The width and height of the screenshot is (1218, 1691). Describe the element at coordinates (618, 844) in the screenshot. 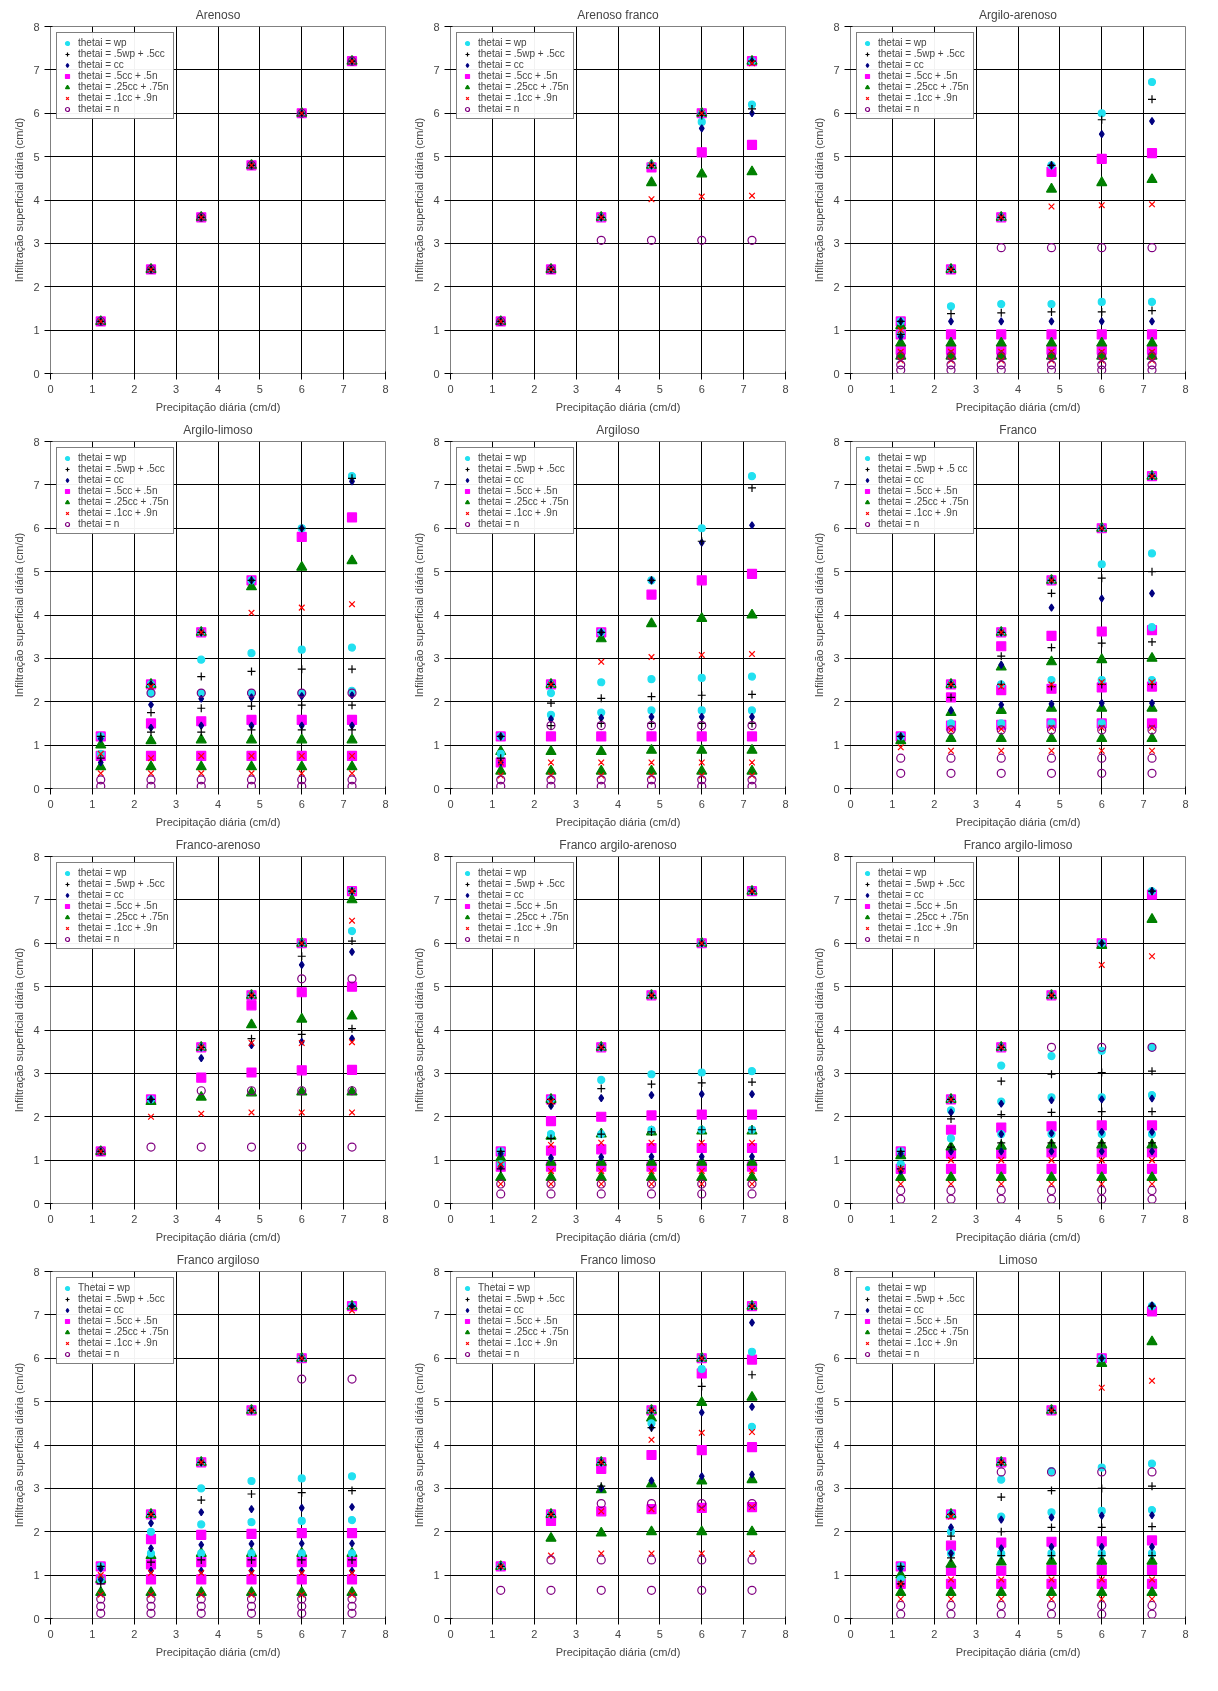

I see `chart-title: Franco argilo-arenoso` at that location.